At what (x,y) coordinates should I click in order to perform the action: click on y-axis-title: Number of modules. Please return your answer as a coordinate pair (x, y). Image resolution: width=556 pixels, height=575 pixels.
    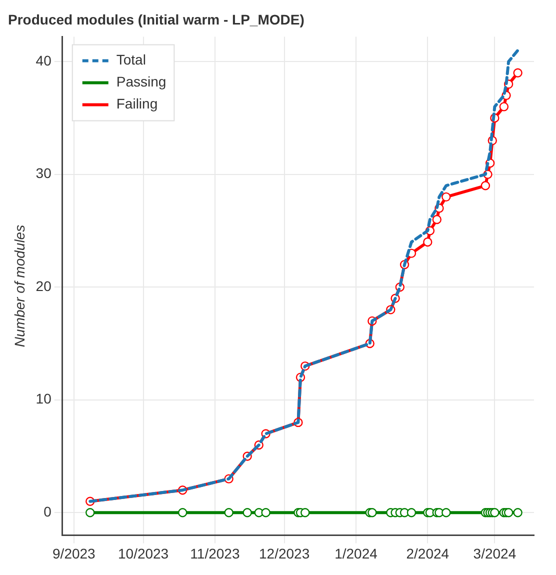
    Looking at the image, I should click on (19, 286).